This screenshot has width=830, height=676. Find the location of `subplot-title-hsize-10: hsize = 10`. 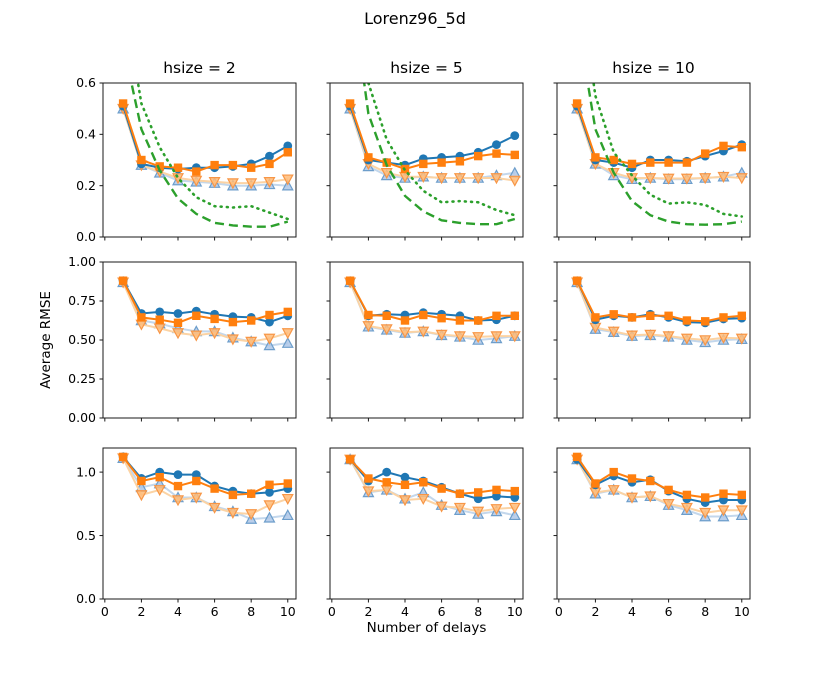

subplot-title-hsize-10: hsize = 10 is located at coordinates (653, 68).